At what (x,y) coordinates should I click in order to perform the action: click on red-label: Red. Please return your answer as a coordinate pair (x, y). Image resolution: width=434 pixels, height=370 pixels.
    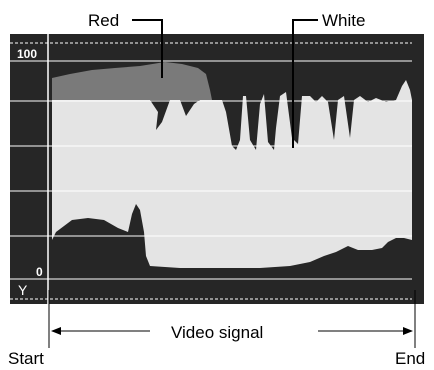
    Looking at the image, I should click on (103, 20).